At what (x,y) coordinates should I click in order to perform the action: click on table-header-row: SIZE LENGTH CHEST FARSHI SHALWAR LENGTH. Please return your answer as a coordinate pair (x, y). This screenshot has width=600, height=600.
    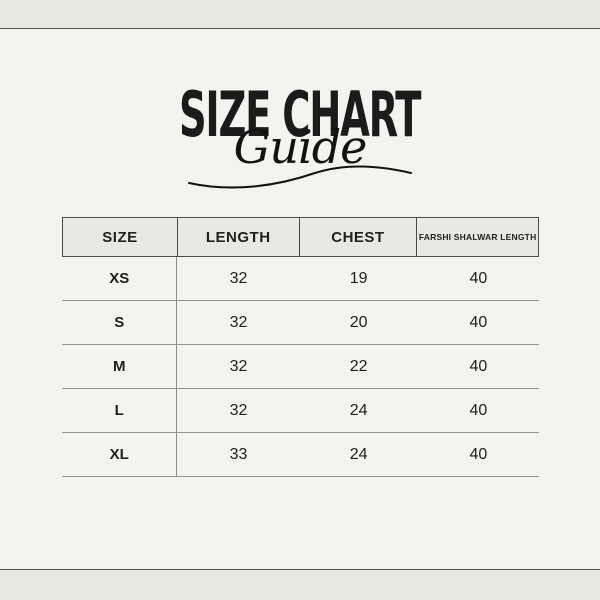
    Looking at the image, I should click on (300, 237).